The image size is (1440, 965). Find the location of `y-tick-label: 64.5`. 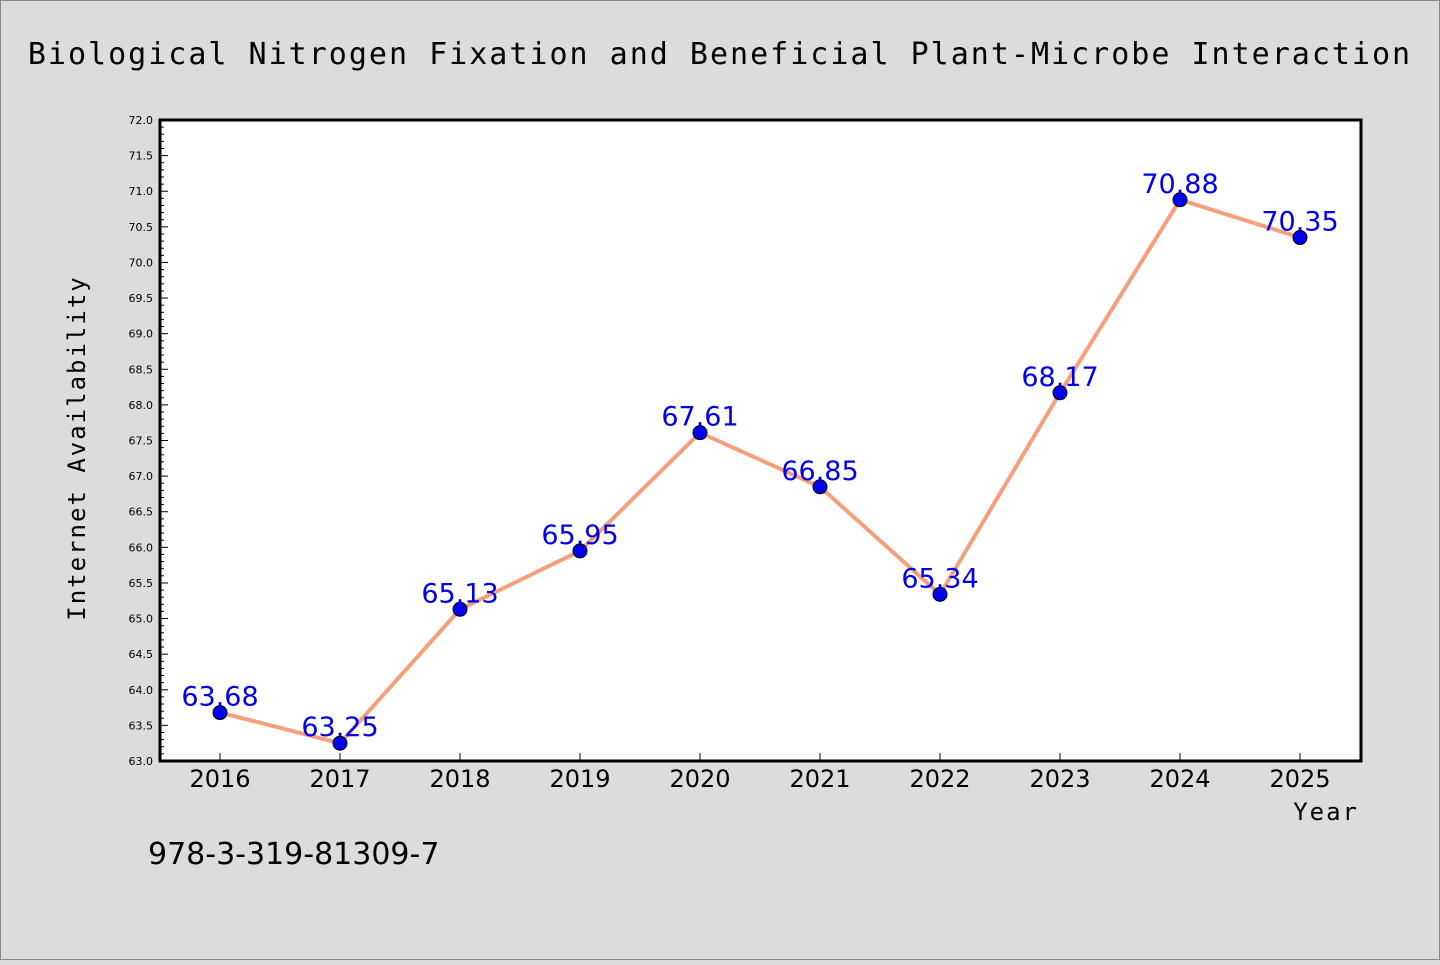

y-tick-label: 64.5 is located at coordinates (141, 654).